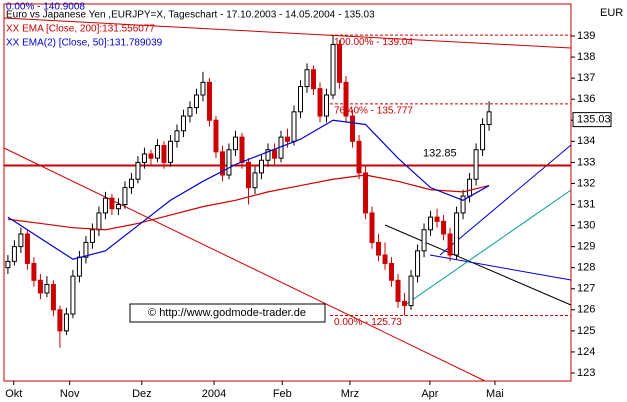 The height and width of the screenshot is (402, 627). What do you see at coordinates (586, 310) in the screenshot?
I see `y-tick-label: 126` at bounding box center [586, 310].